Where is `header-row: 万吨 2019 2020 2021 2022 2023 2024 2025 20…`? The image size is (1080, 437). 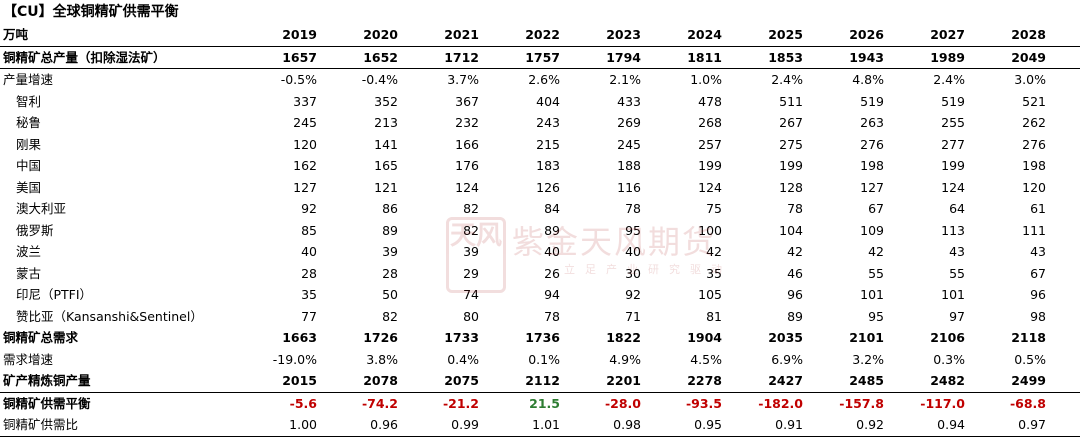
header-row: 万吨 2019 2020 2021 2022 2023 2024 2025 20… is located at coordinates (540, 35).